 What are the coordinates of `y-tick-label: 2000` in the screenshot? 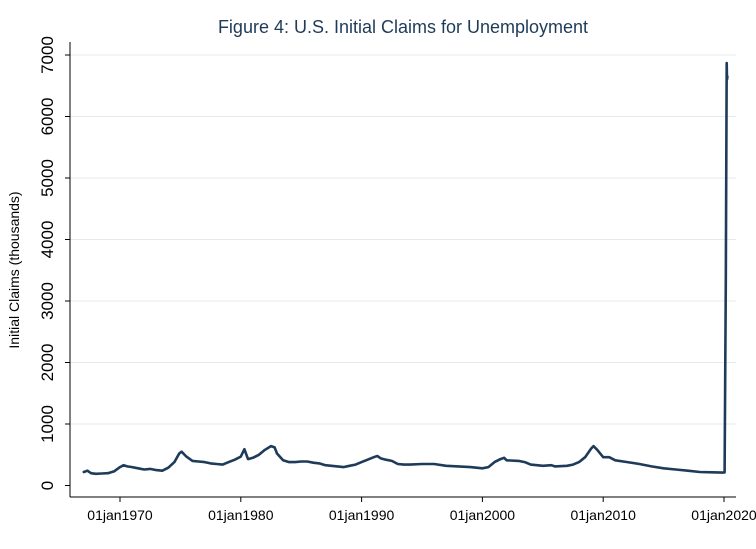 It's located at (47, 363).